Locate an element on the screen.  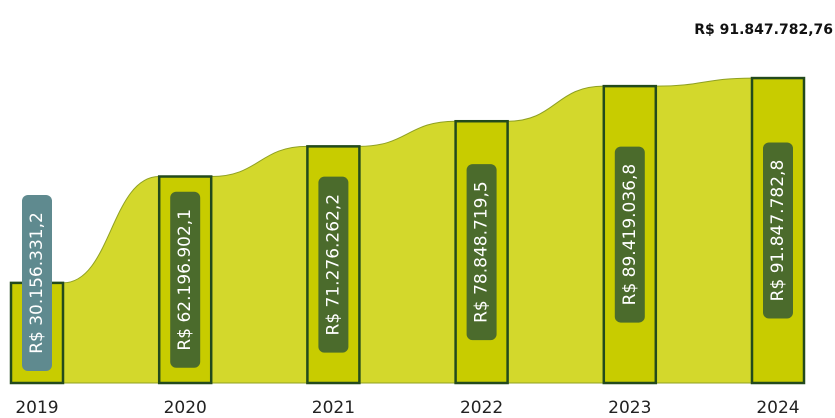
value-label: R$ 71.276.262,2 is located at coordinates (333, 265).